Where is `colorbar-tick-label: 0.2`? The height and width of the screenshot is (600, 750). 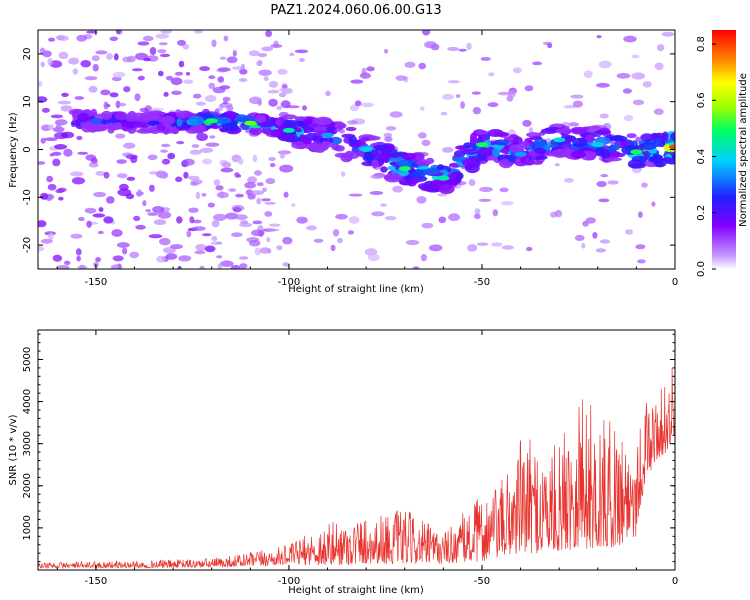
colorbar-tick-label: 0.2 is located at coordinates (701, 213).